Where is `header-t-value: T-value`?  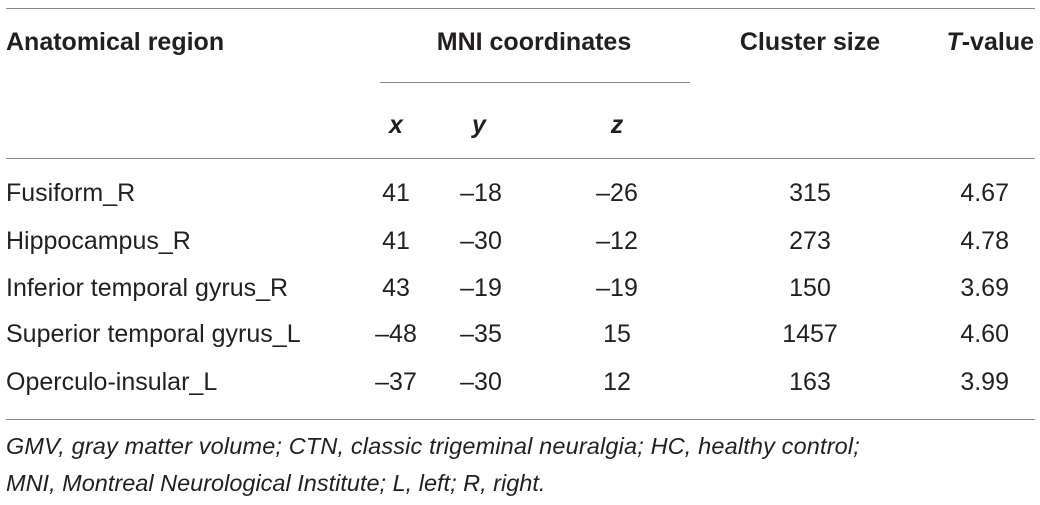 header-t-value: T-value is located at coordinates (990, 42).